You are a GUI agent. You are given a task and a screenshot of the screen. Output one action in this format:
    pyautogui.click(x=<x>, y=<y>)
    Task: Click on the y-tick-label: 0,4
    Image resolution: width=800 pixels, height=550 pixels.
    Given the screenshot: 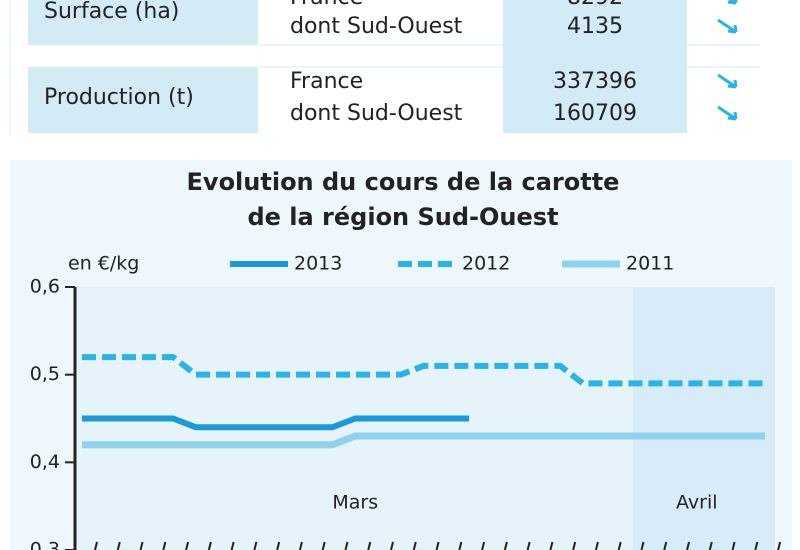 What is the action you would take?
    pyautogui.click(x=45, y=462)
    